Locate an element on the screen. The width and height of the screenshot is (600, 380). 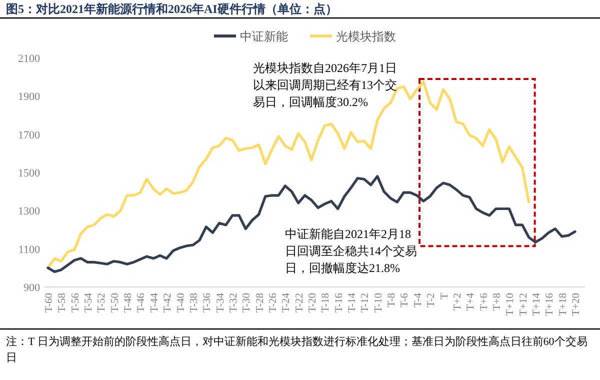
x-tick-label: T-10 is located at coordinates (378, 302).